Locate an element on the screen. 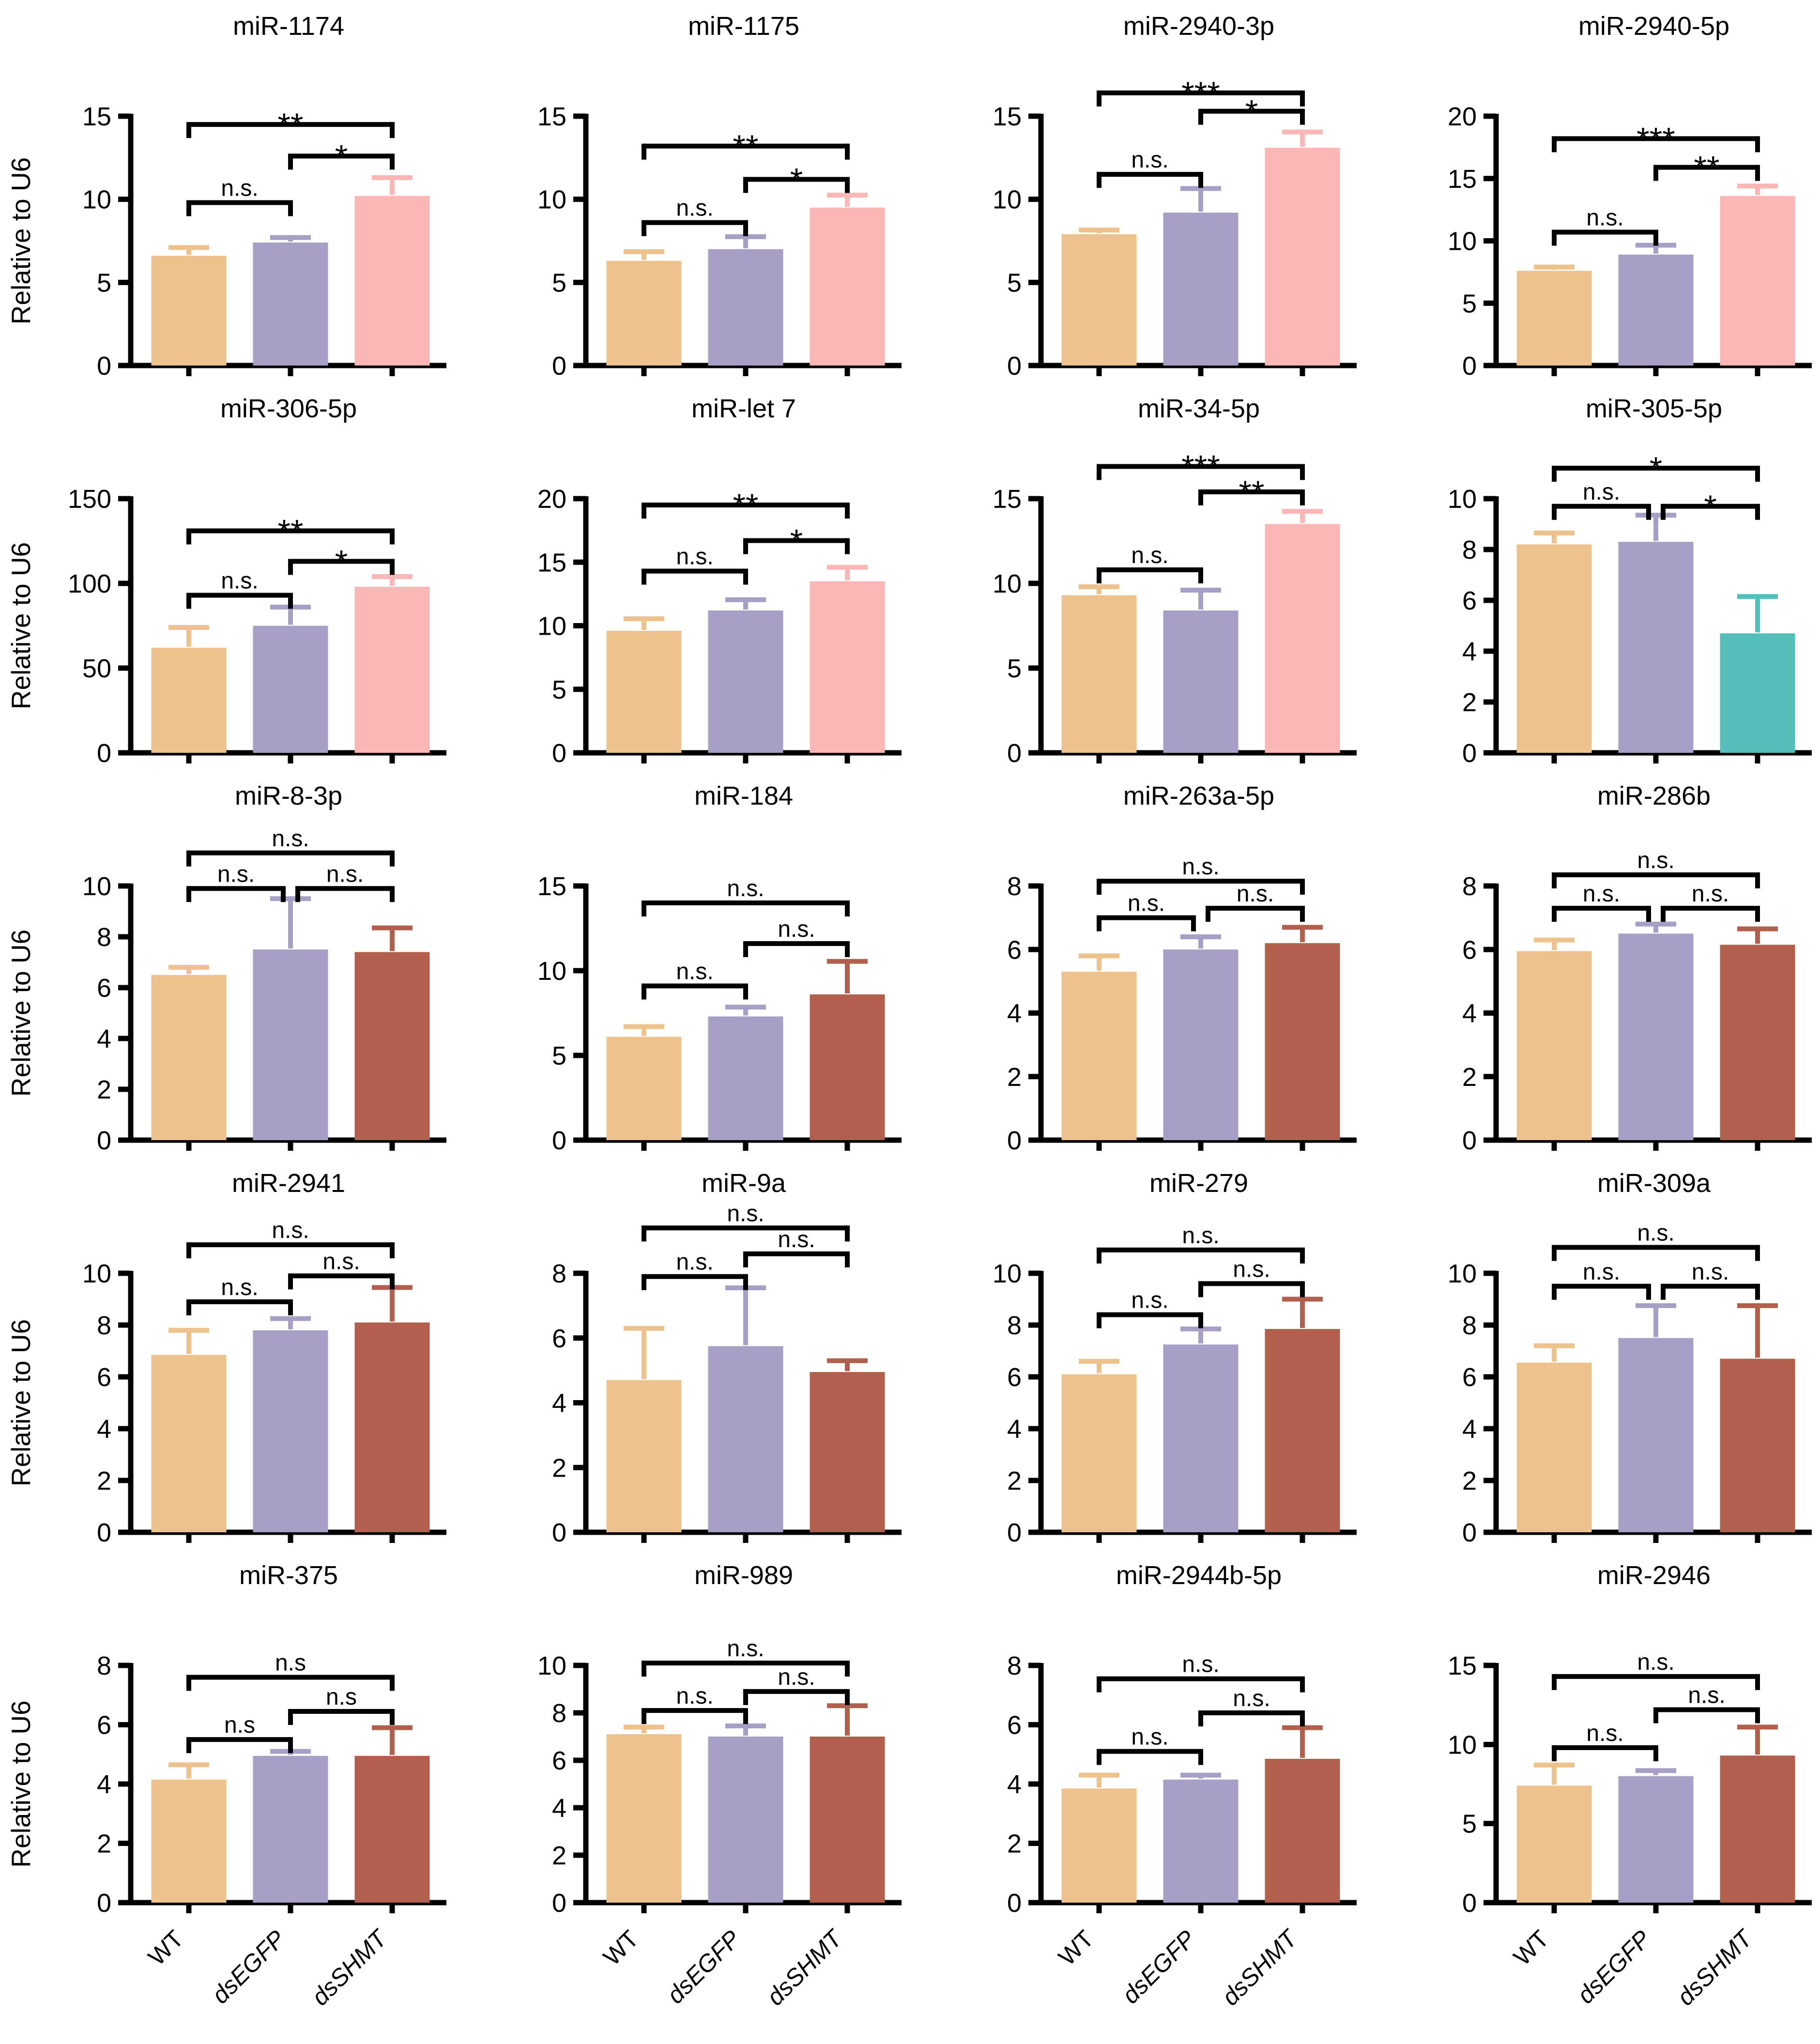  chart-title: miR-2940-5p is located at coordinates (1653, 26).